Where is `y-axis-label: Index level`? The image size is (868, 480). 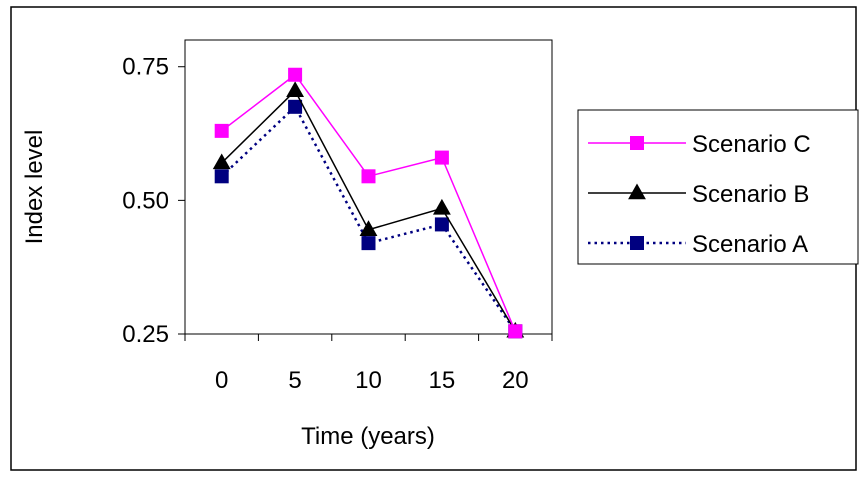 y-axis-label: Index level is located at coordinates (34, 187).